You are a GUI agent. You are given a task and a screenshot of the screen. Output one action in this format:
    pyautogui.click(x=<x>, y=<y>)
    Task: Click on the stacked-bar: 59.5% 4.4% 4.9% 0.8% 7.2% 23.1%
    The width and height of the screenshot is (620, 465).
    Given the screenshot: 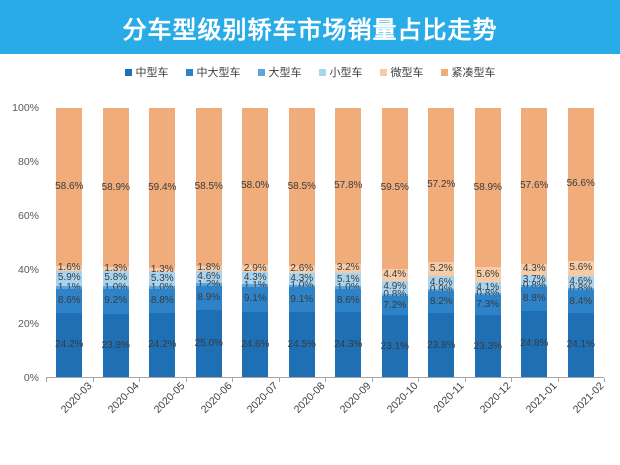 What is the action you would take?
    pyautogui.click(x=395, y=243)
    